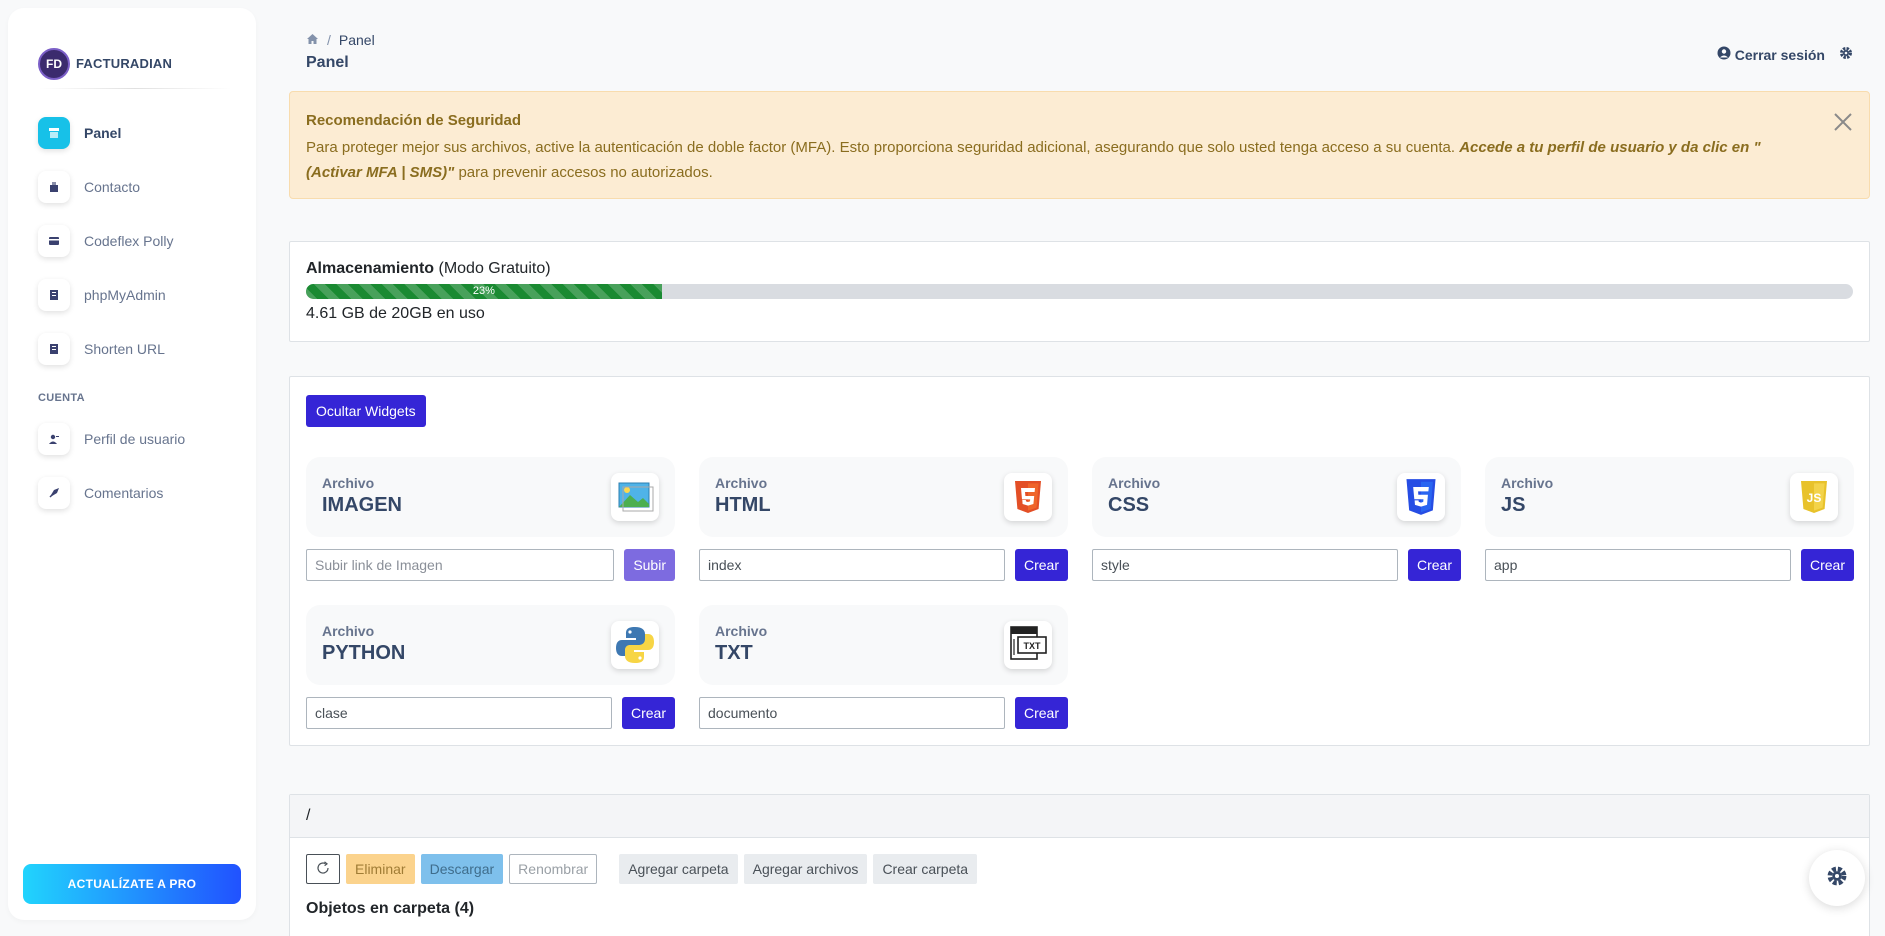 This screenshot has height=936, width=1885. I want to click on storage-usage: 4.61 GB de 20GB en uso, so click(395, 313).